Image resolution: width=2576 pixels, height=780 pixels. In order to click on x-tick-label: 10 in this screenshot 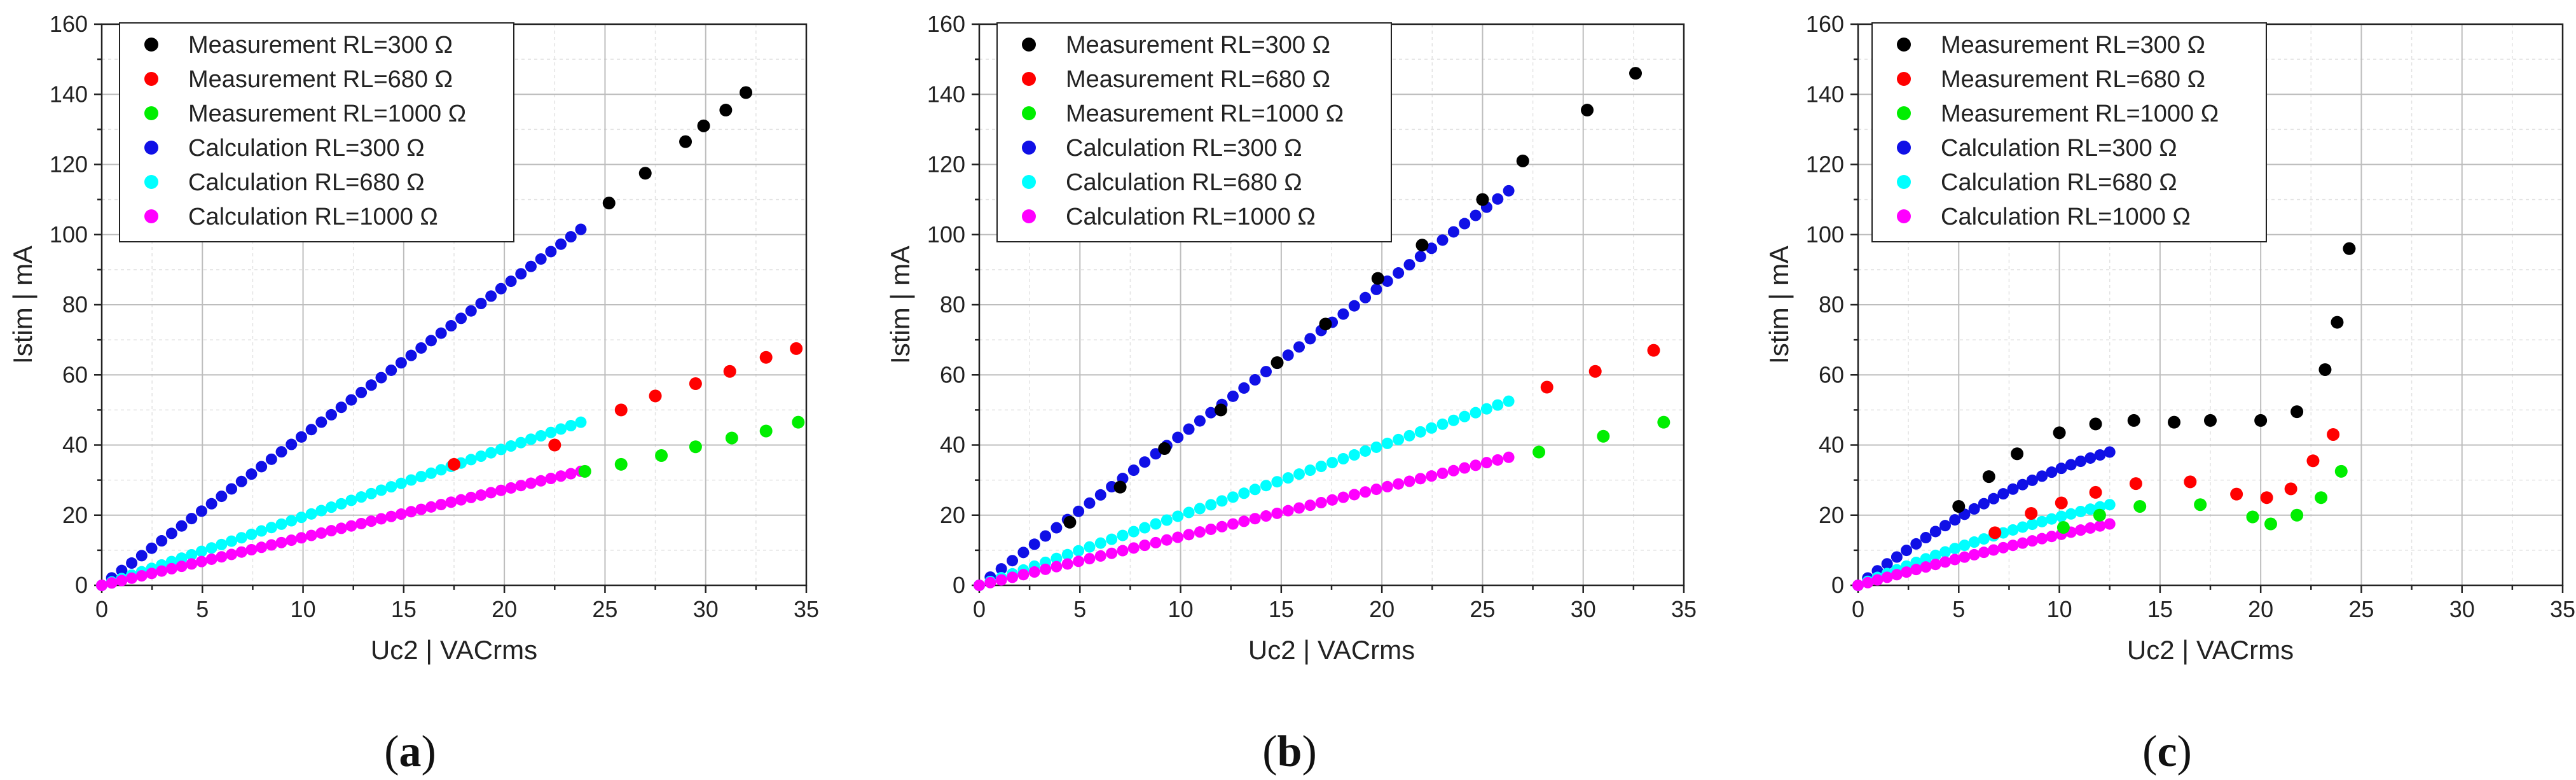, I will do `click(303, 609)`.